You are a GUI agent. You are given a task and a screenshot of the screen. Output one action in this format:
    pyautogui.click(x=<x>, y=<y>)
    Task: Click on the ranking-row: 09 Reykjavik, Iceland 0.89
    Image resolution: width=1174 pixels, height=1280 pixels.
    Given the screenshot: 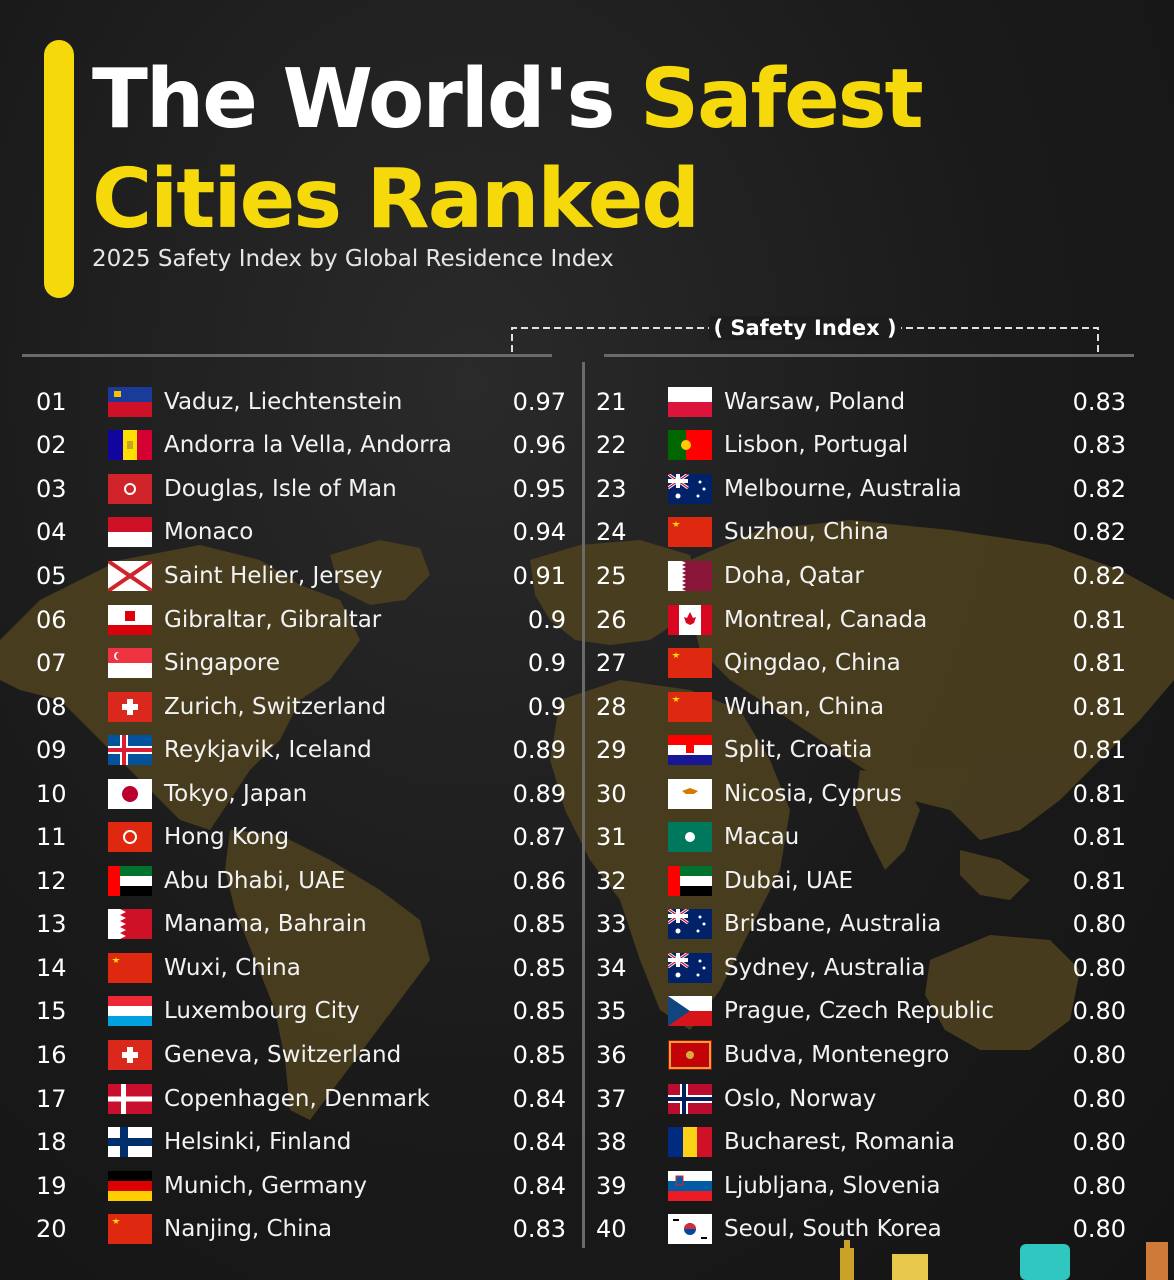 What is the action you would take?
    pyautogui.click(x=306, y=750)
    